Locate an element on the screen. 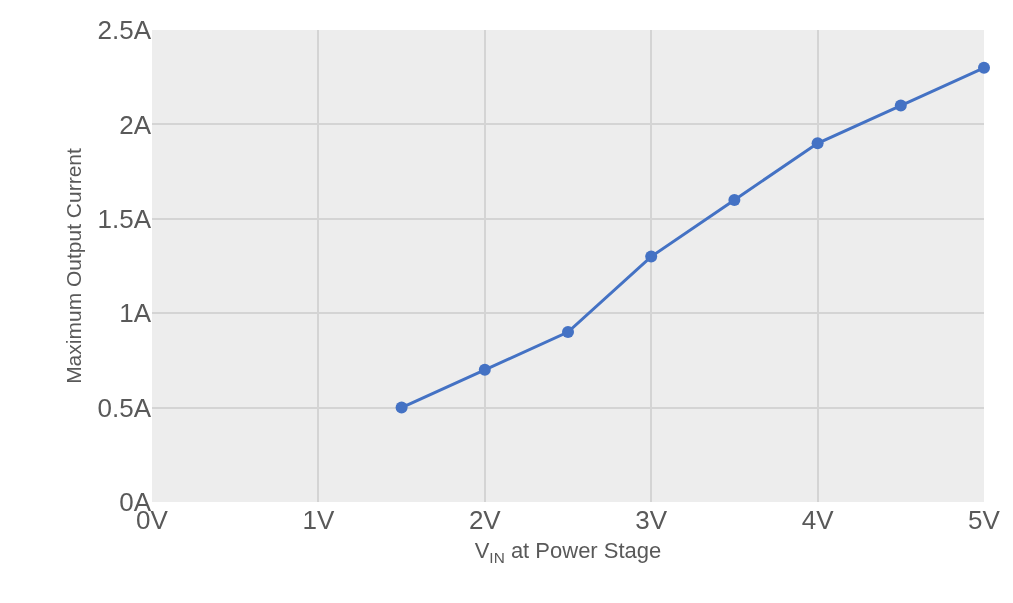 The image size is (1013, 603). y-axis-title: Maximum Output Current is located at coordinates (73, 265).